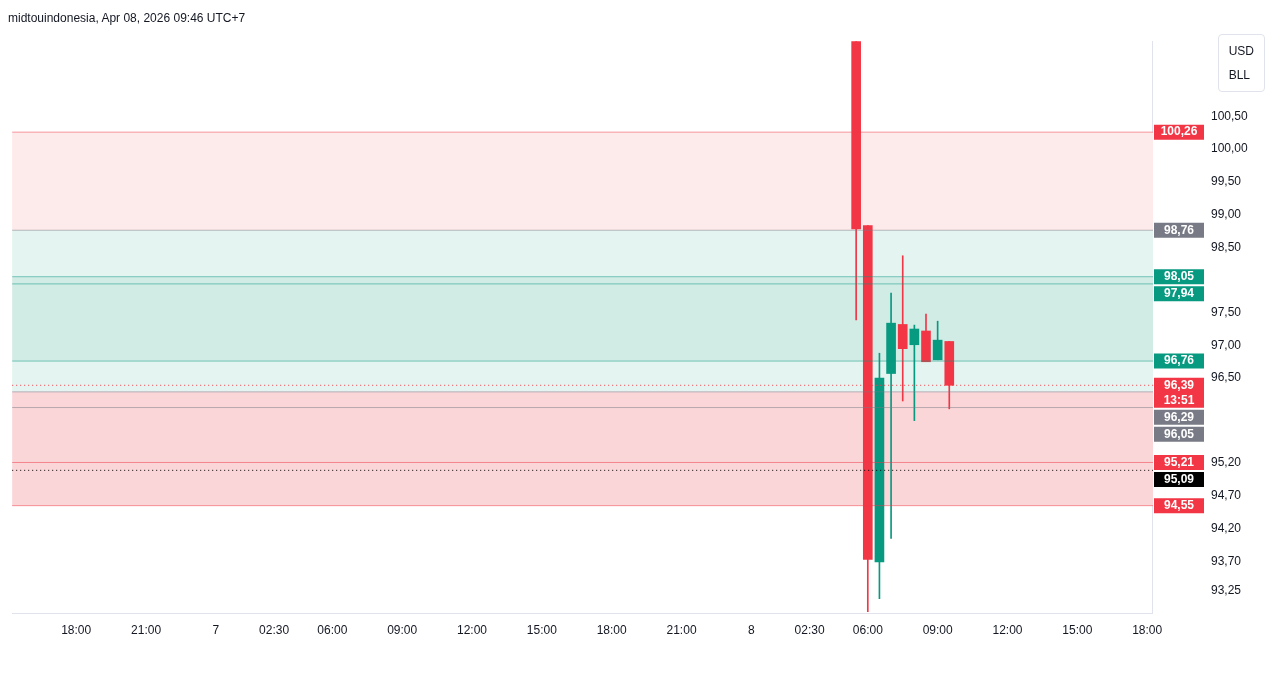 This screenshot has height=688, width=1281. I want to click on y-tick-label: 97,00, so click(1226, 344).